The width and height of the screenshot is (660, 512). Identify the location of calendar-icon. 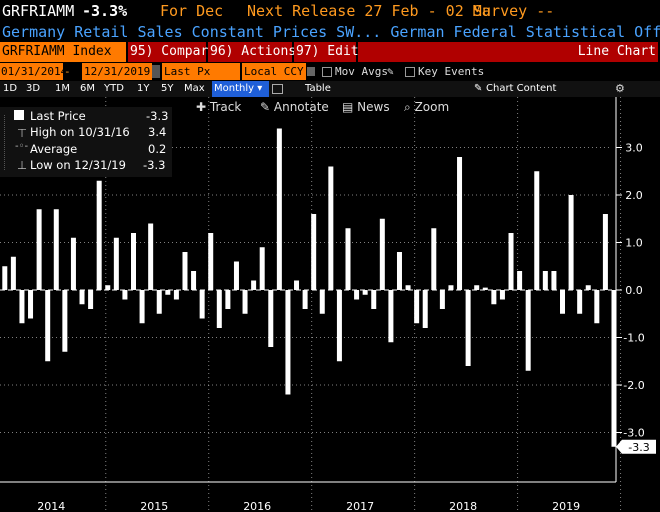
(156, 71).